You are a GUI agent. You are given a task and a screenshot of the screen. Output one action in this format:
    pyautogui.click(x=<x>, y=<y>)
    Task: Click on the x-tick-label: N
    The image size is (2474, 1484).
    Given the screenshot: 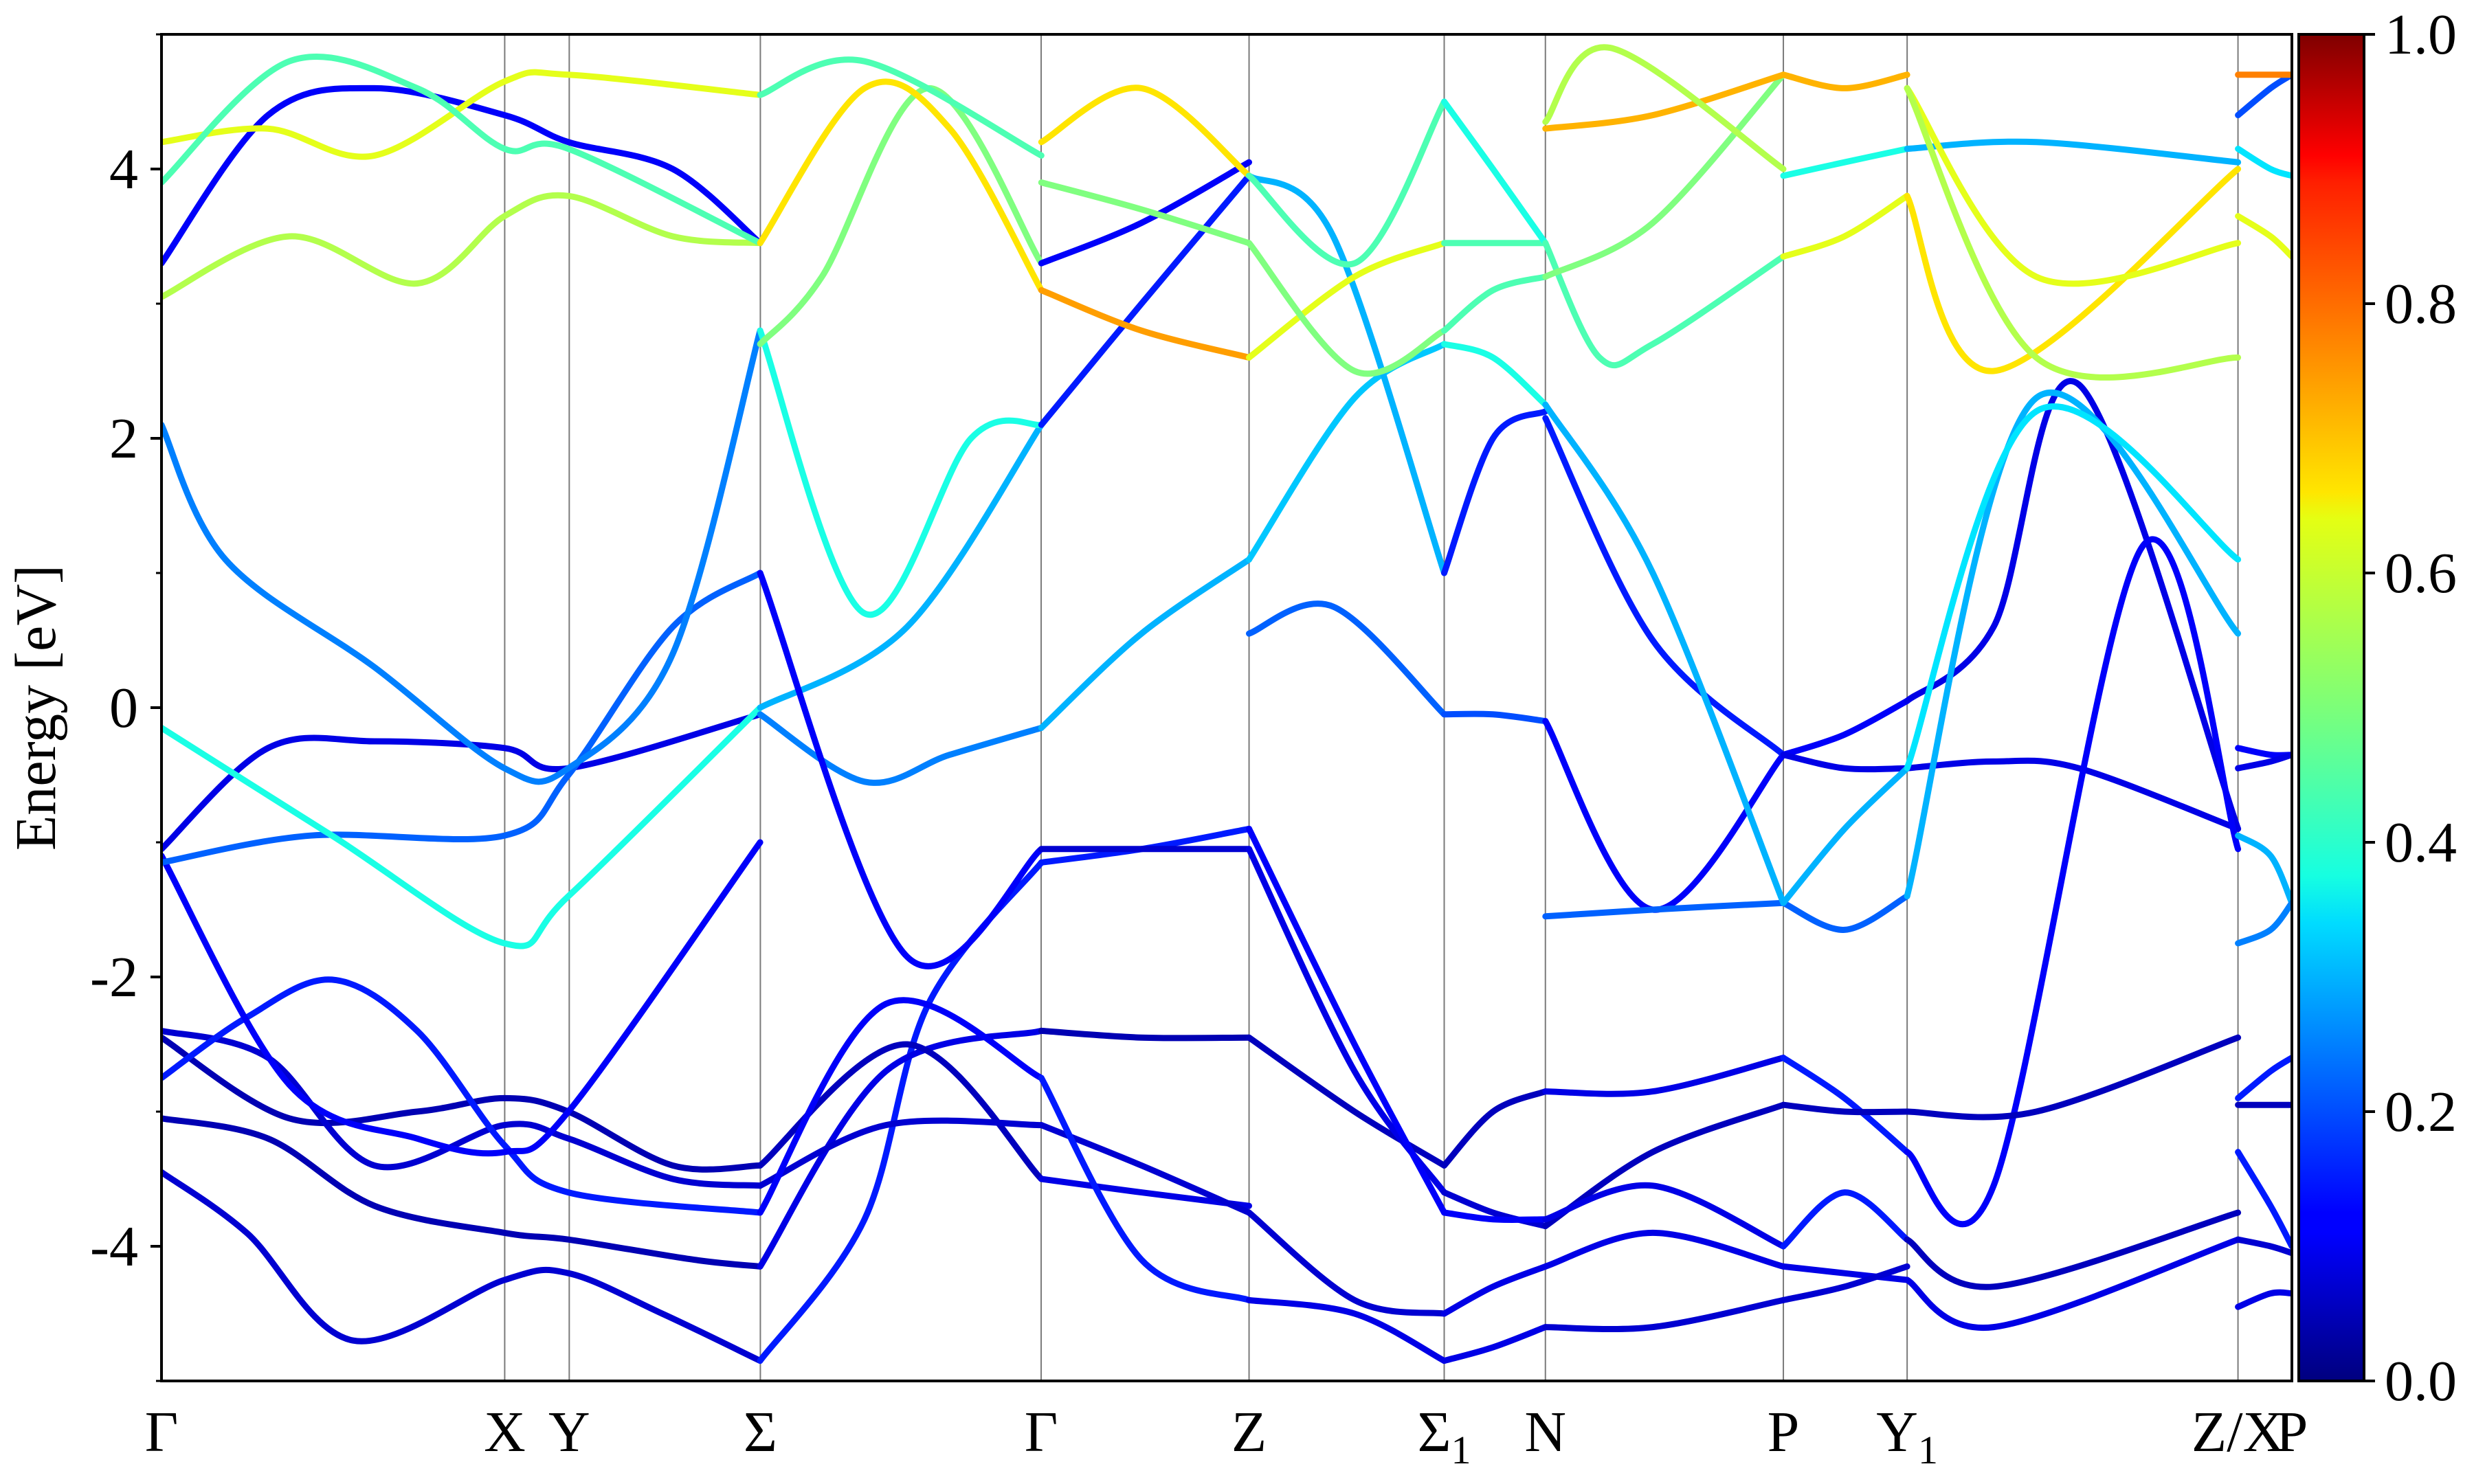 What is the action you would take?
    pyautogui.click(x=1545, y=1432)
    